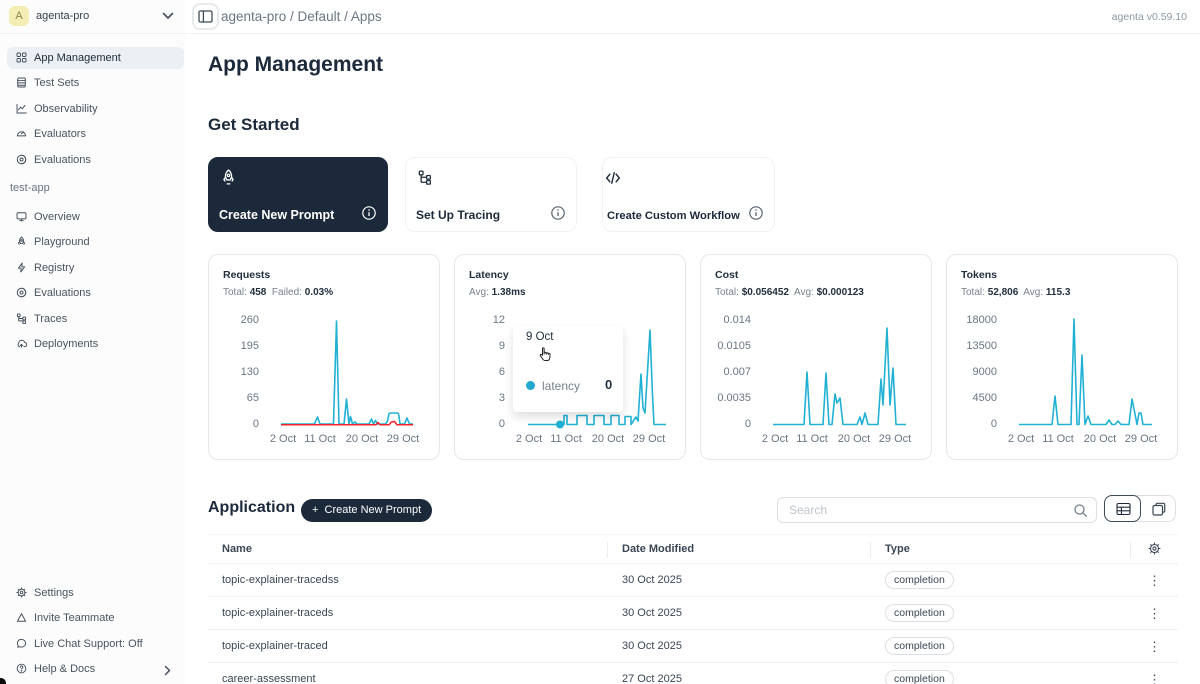 Image resolution: width=1200 pixels, height=684 pixels. Describe the element at coordinates (250, 320) in the screenshot. I see `svg-text: 260` at that location.